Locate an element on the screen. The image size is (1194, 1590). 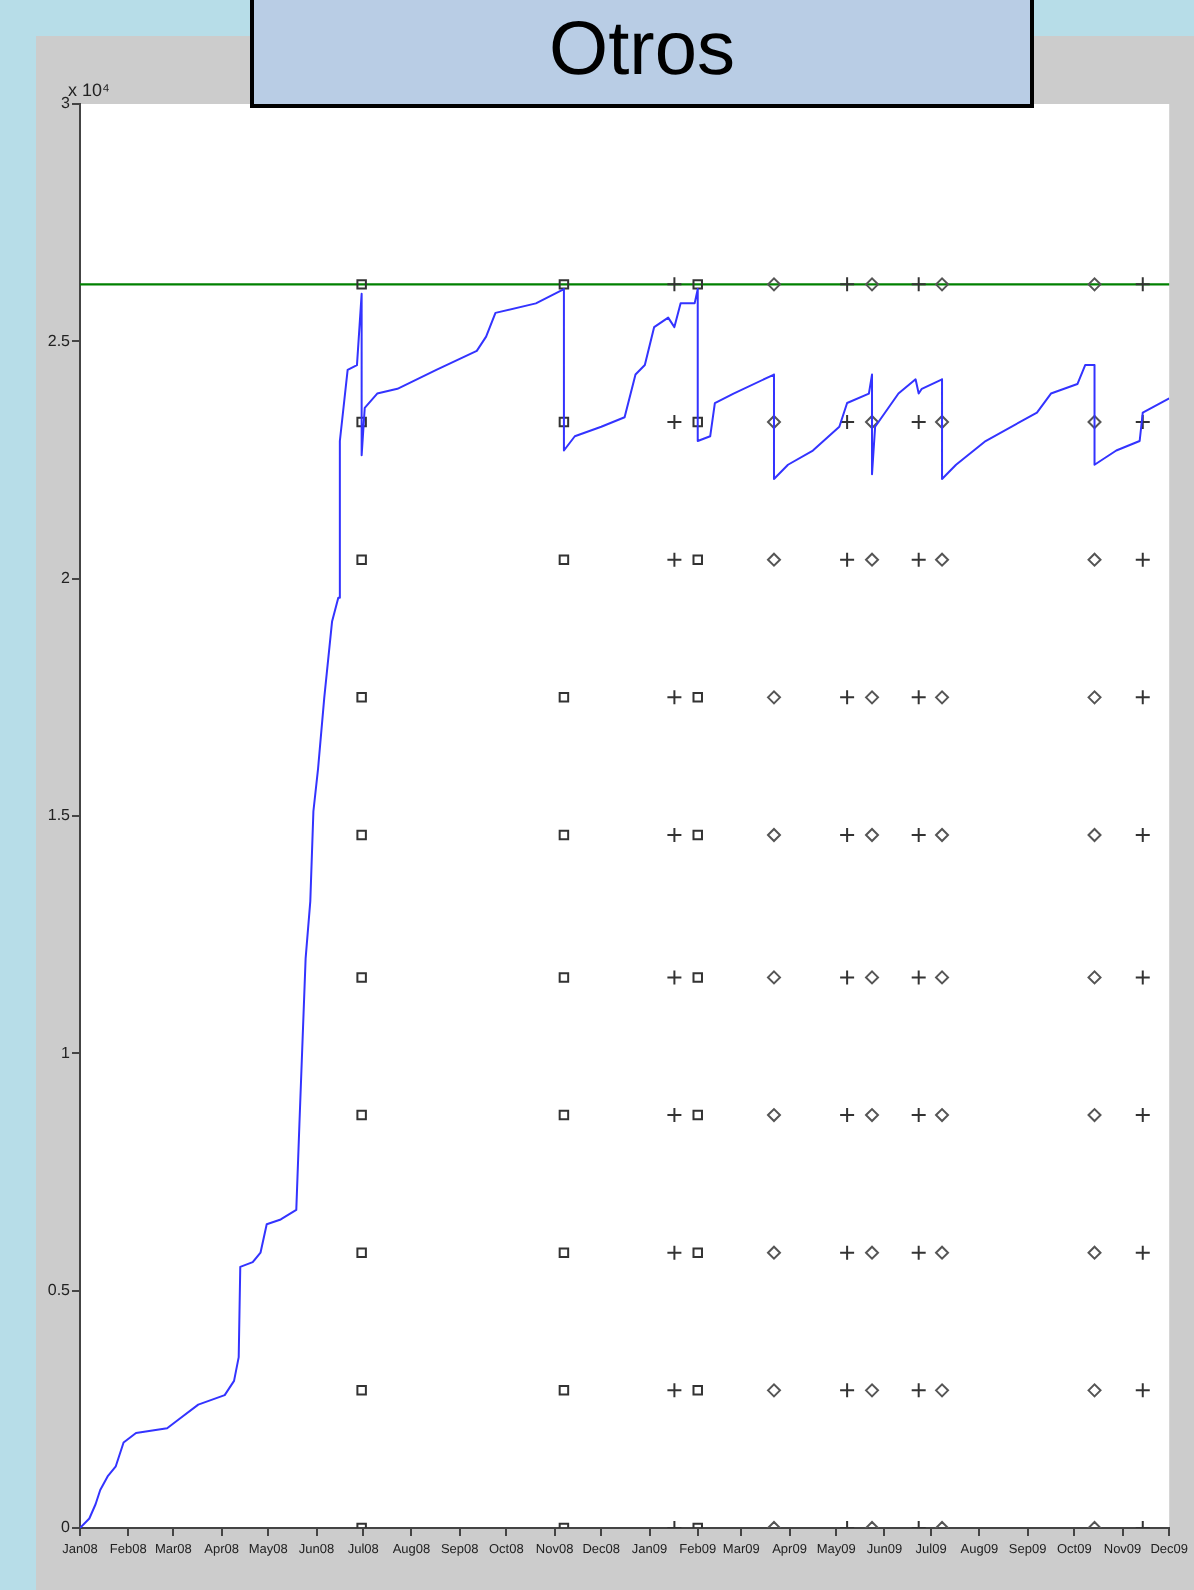
y-tick-label: 1.5 is located at coordinates (59, 815).